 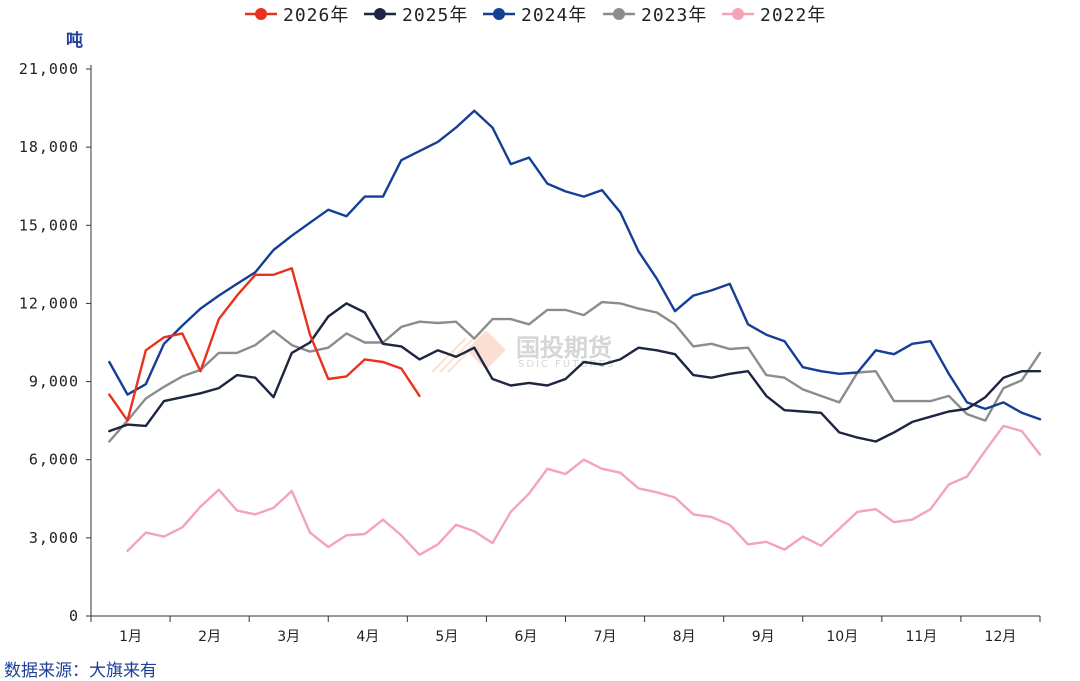 I want to click on y-tick-label: 15,000, so click(x=49, y=225).